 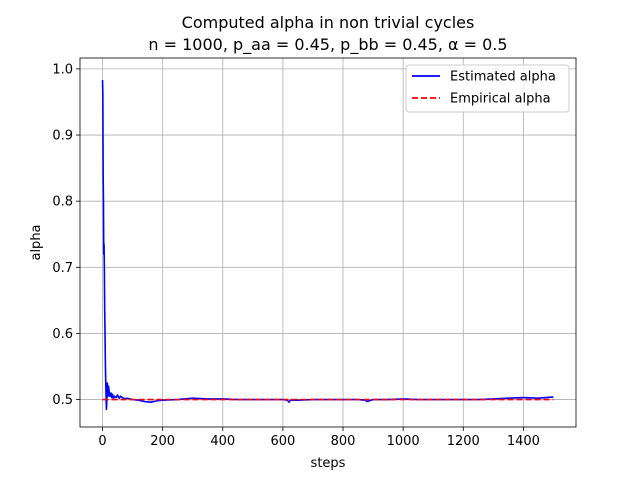 I want to click on y-axis-label: alpha, so click(x=36, y=242).